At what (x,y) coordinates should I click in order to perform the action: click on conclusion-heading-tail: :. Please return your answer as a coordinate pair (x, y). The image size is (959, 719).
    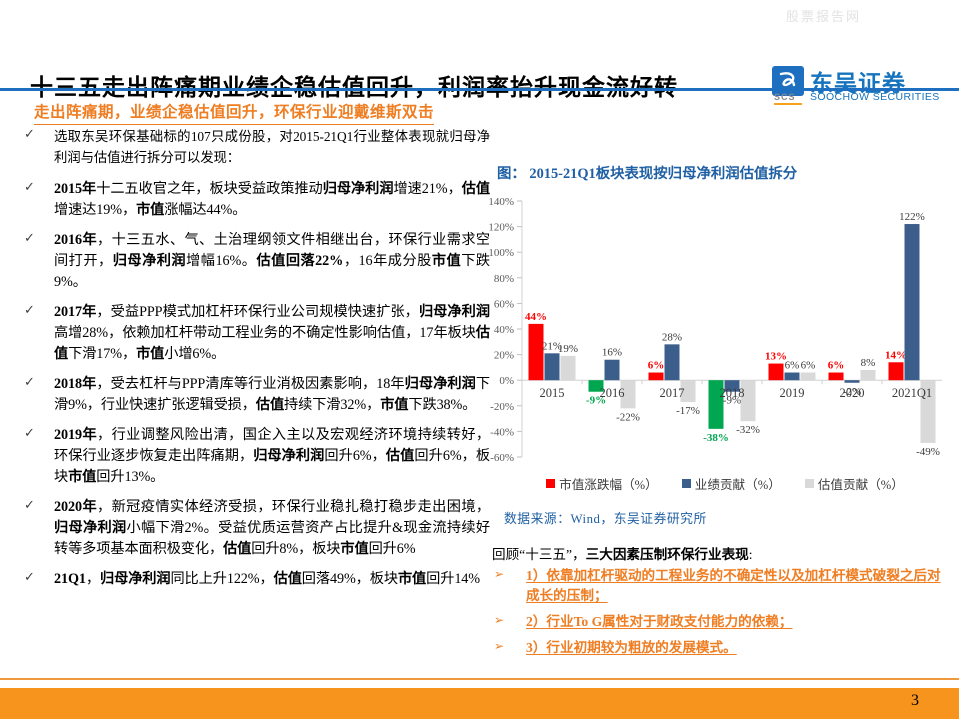
    Looking at the image, I should click on (750, 554).